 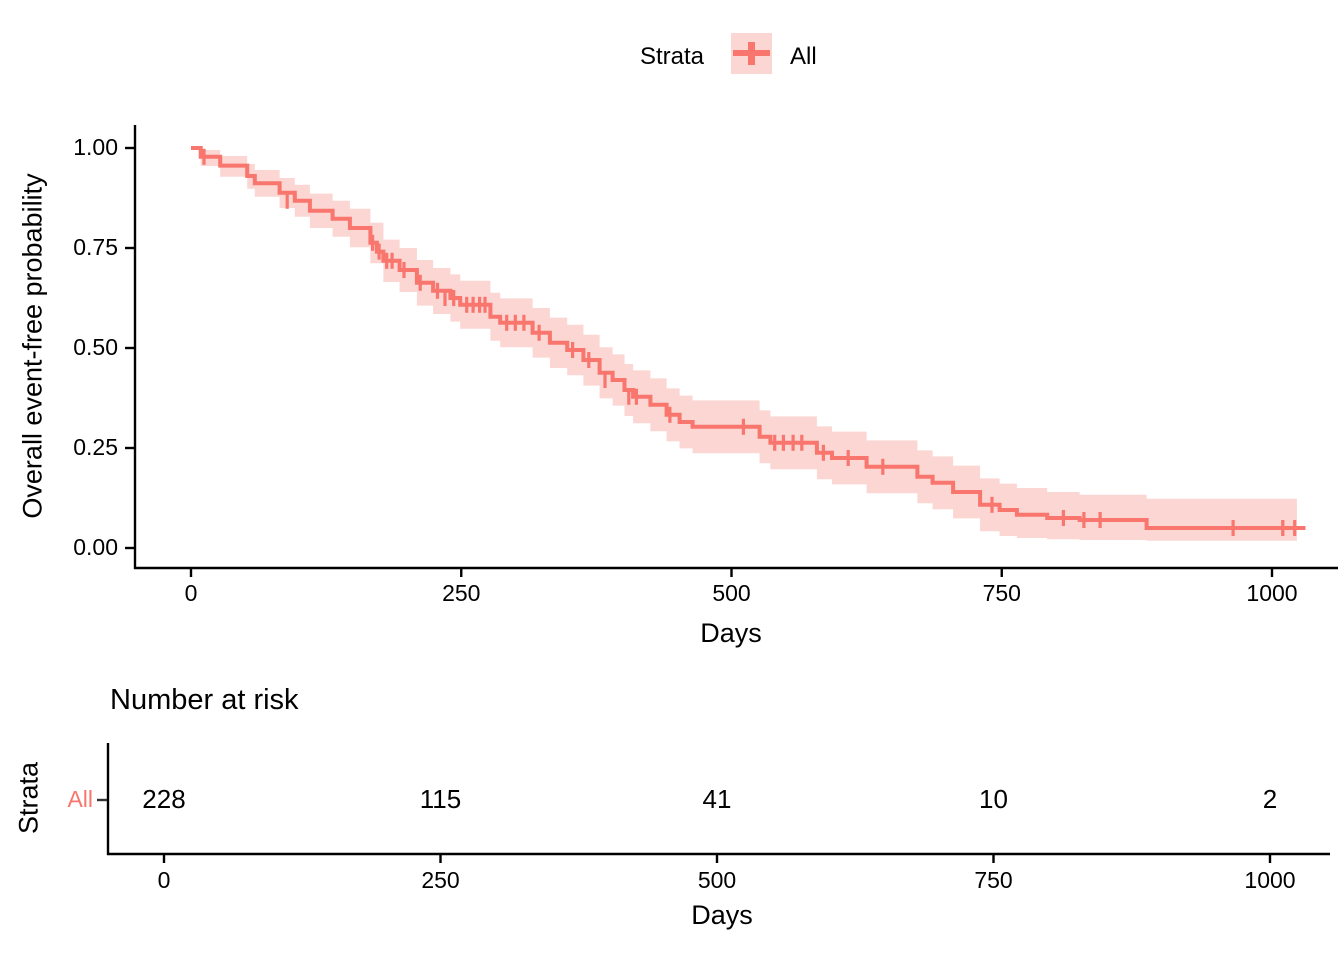 What do you see at coordinates (672, 56) in the screenshot?
I see `legend-title: Strata` at bounding box center [672, 56].